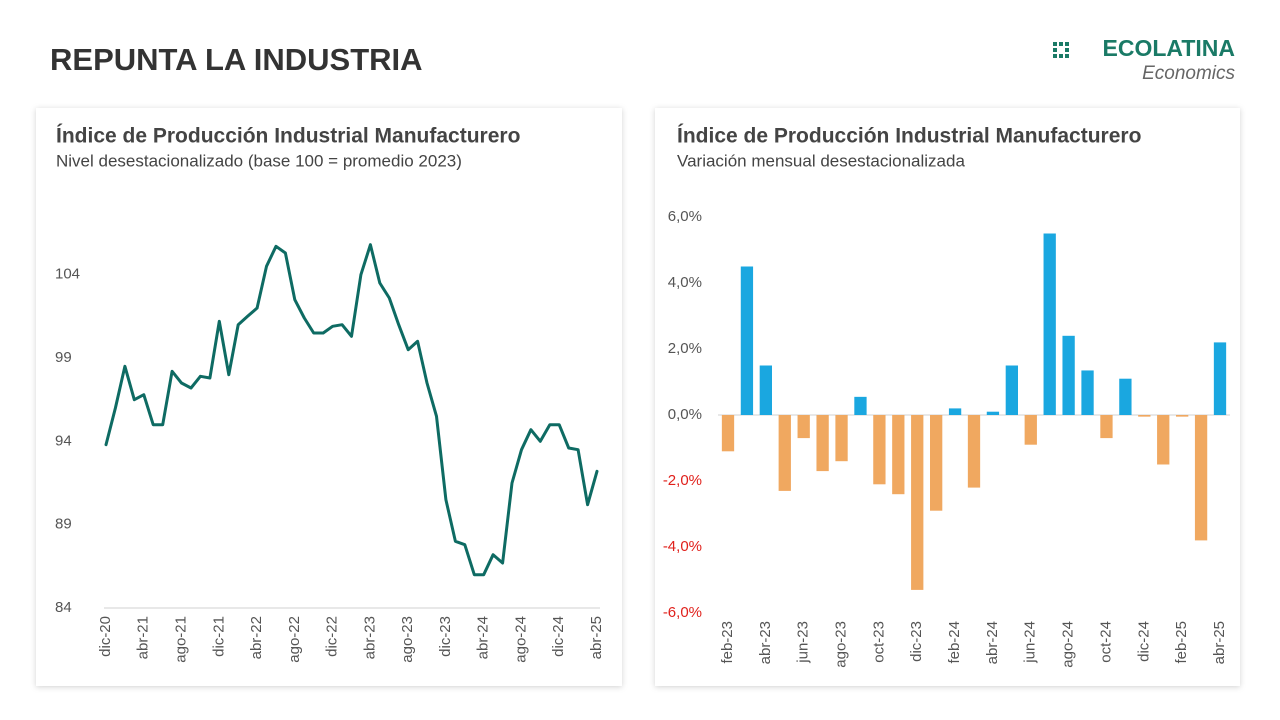 This screenshot has height=720, width=1280. What do you see at coordinates (1061, 50) in the screenshot?
I see `logo-icon` at bounding box center [1061, 50].